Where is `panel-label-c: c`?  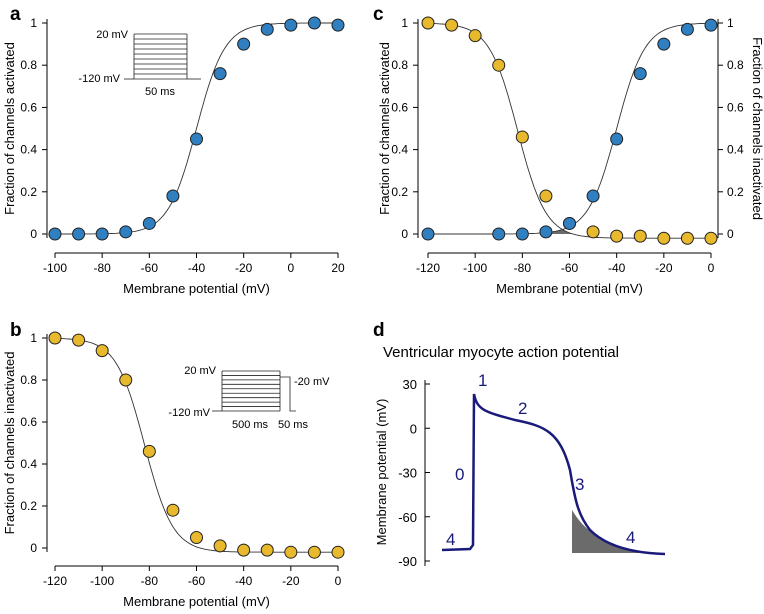
panel-label-c: c is located at coordinates (378, 14).